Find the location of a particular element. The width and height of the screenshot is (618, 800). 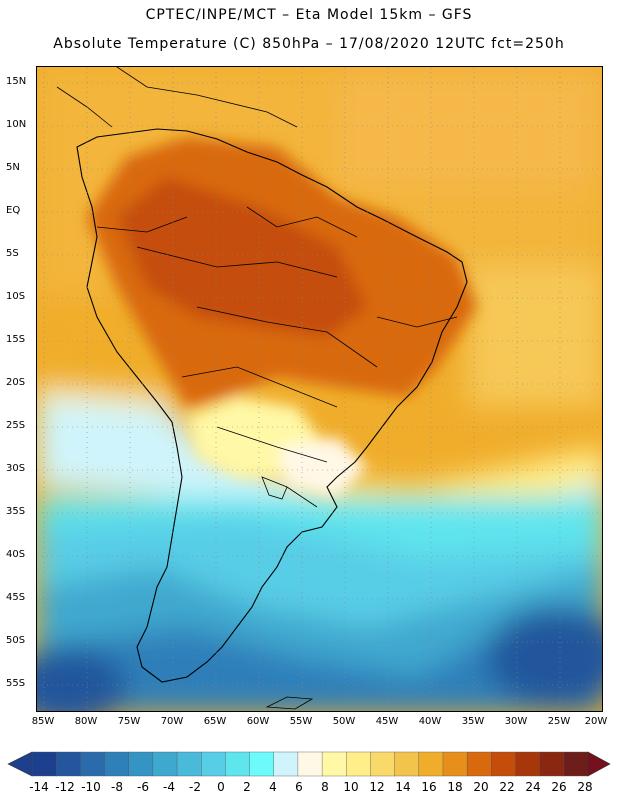

lon-label: 80W is located at coordinates (86, 721).